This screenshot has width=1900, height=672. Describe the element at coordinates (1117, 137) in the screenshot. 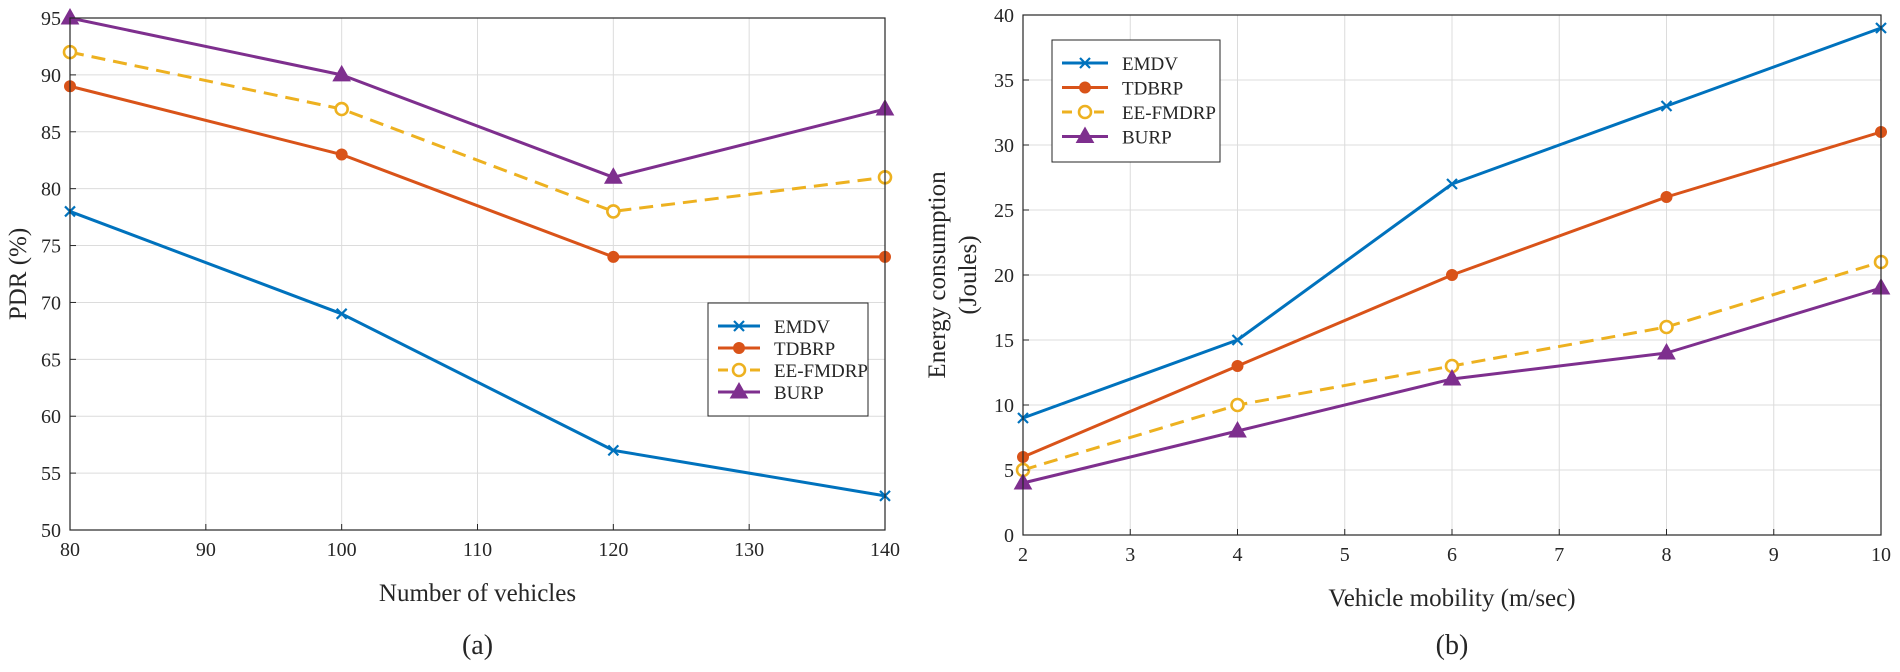

I see `chart-b-legend-entry-burp: BURP` at that location.